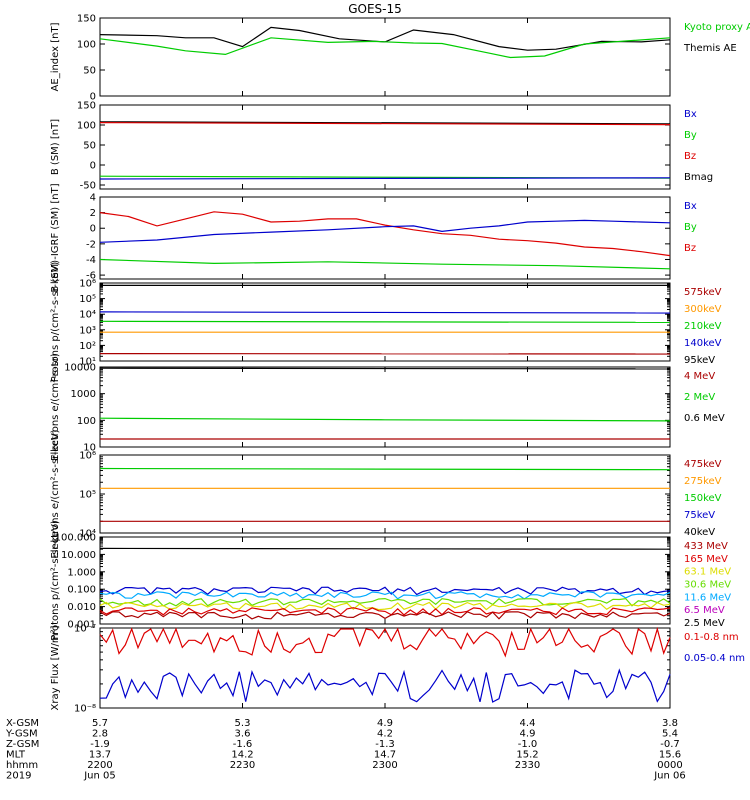 This screenshot has height=800, width=750. Describe the element at coordinates (710, 48) in the screenshot. I see `legend-entry: Themis AE` at that location.